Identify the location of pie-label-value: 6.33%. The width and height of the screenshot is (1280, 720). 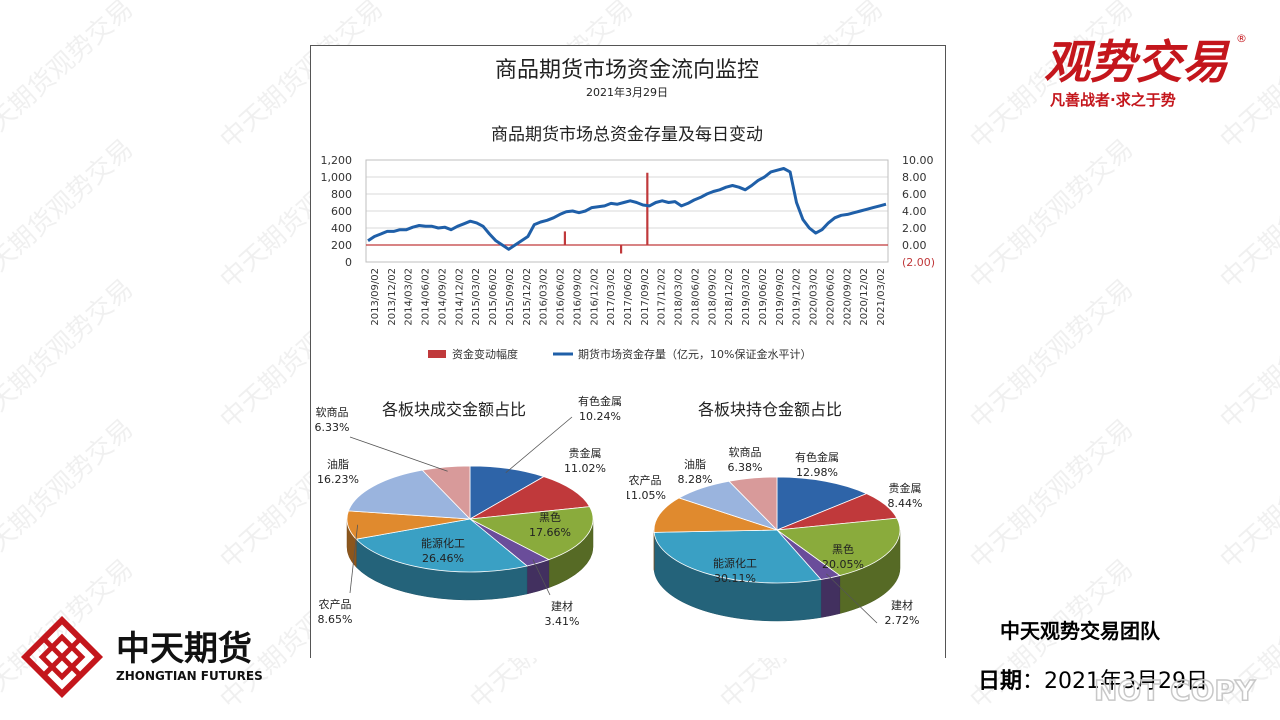
(332, 427).